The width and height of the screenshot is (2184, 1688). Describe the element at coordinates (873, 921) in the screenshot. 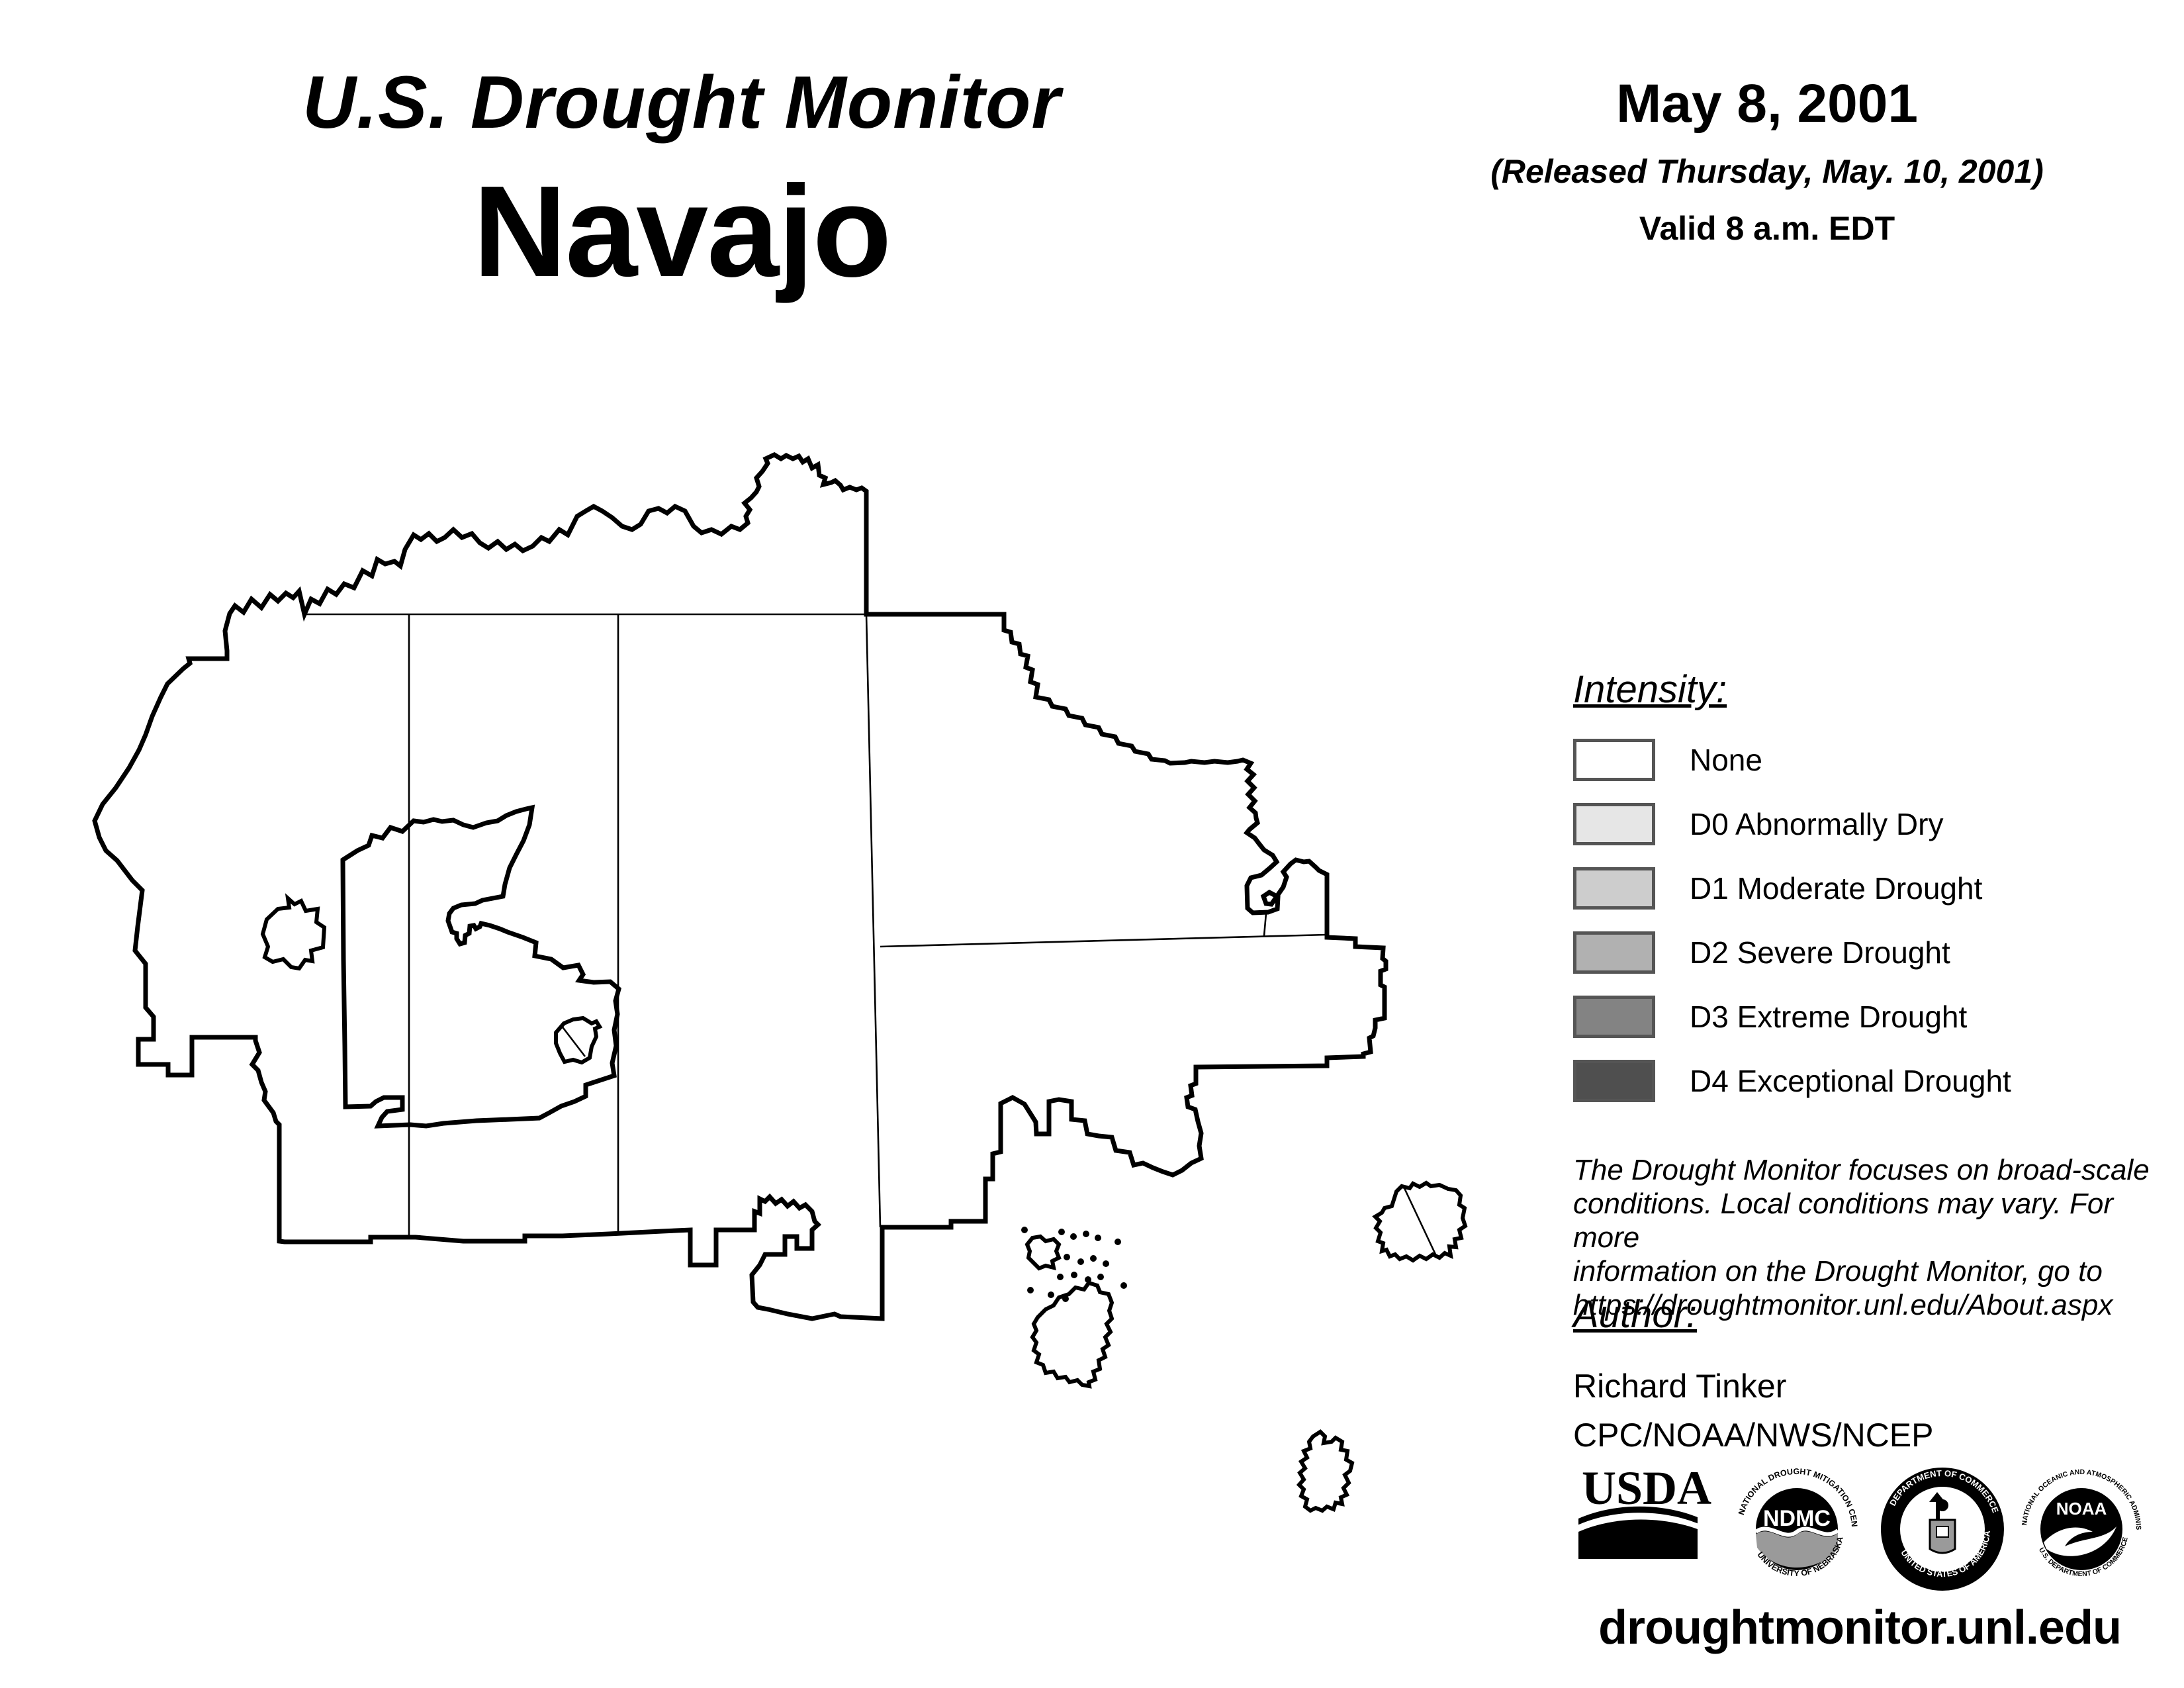

I see `state-line-az-nm` at that location.